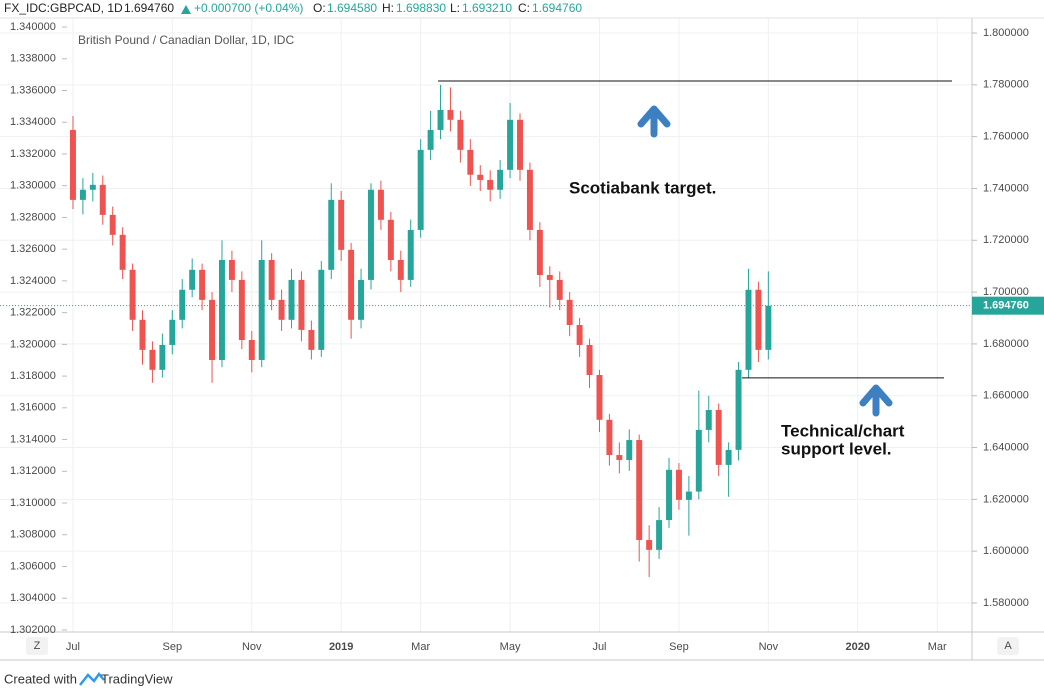  What do you see at coordinates (1006, 603) in the screenshot?
I see `y2-tick-label: 1.580000` at bounding box center [1006, 603].